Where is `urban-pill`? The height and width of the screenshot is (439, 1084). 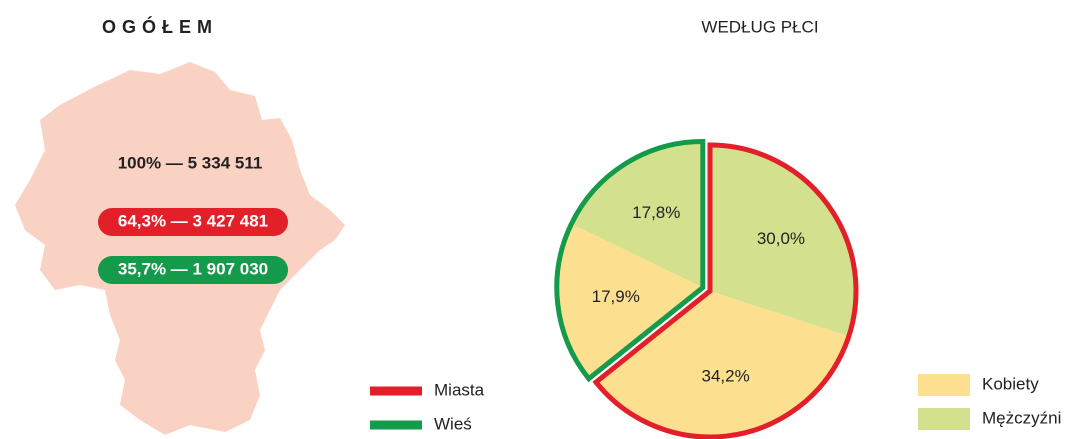
urban-pill is located at coordinates (193, 222).